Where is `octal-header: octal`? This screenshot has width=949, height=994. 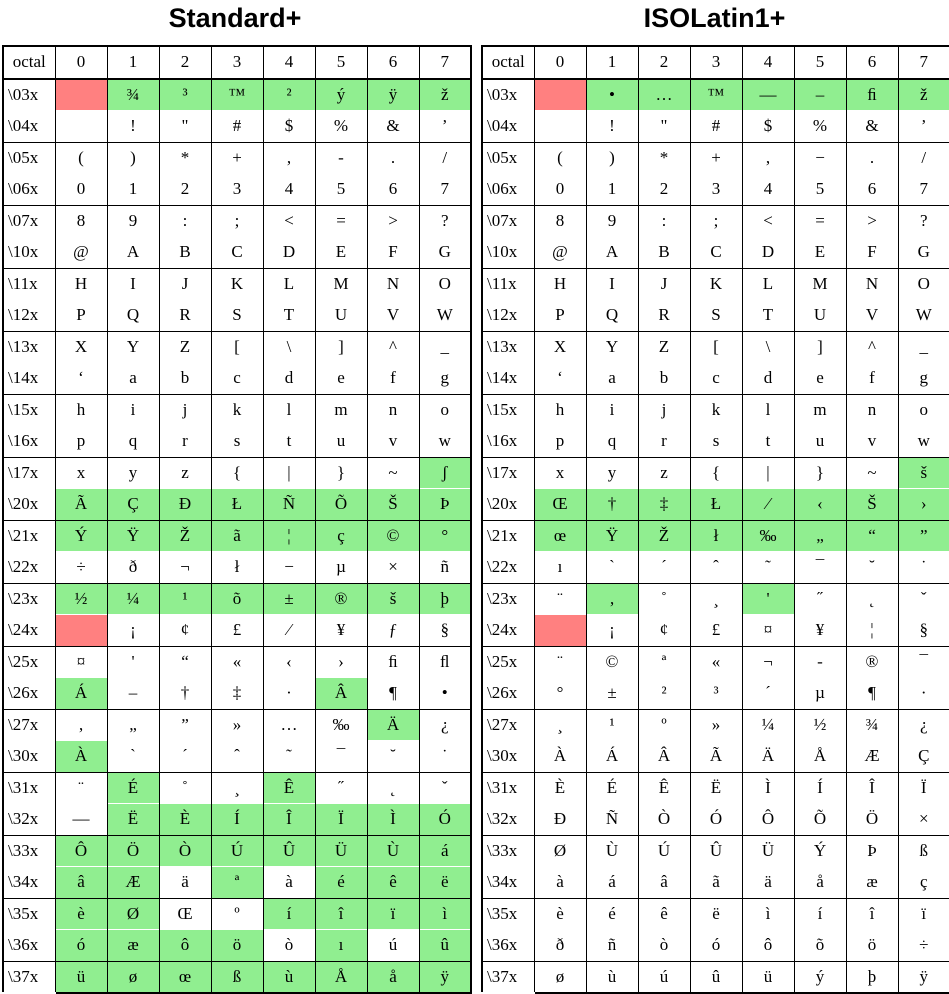 octal-header: octal is located at coordinates (29, 62).